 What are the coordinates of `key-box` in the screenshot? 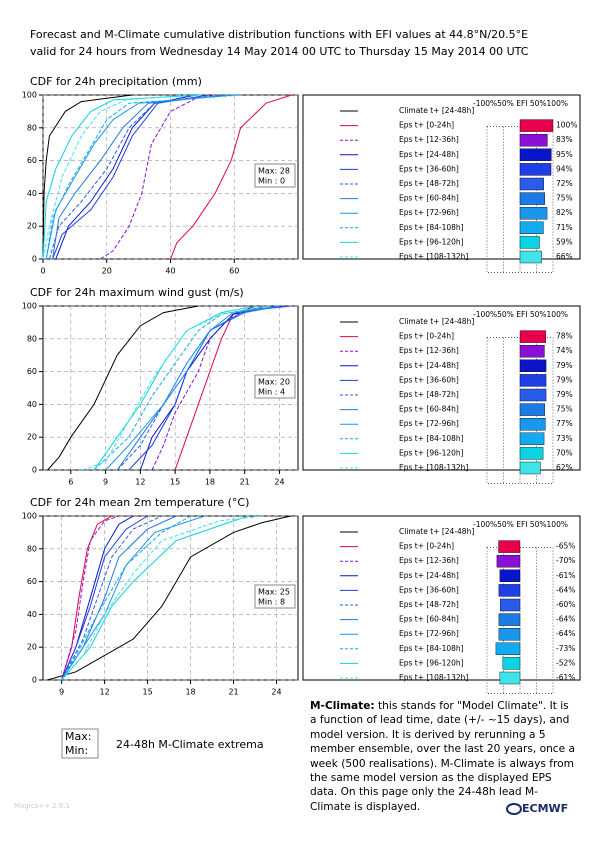 It's located at (80, 743).